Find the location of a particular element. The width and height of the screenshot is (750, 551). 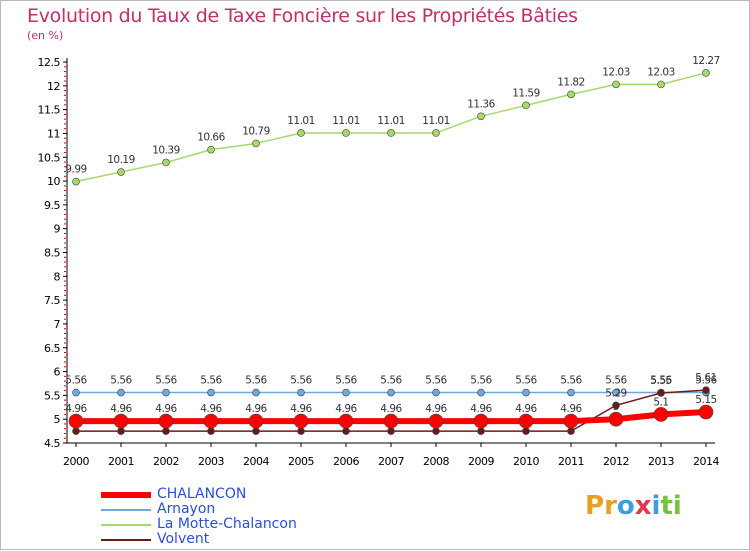

legend-label: La Motte-Chalancon is located at coordinates (227, 524).